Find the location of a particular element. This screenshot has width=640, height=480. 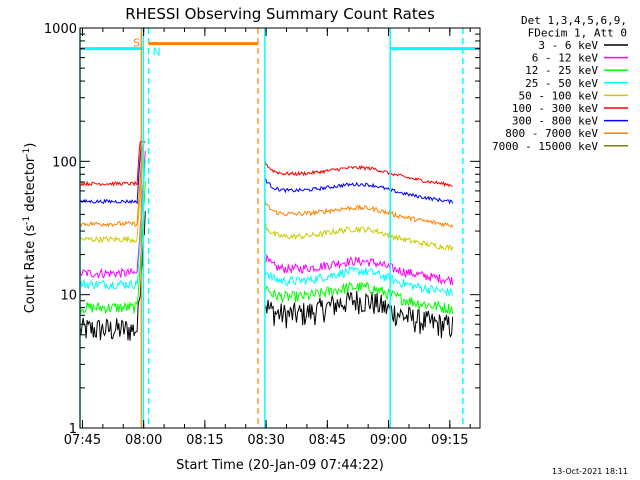

night-label: N is located at coordinates (156, 52).